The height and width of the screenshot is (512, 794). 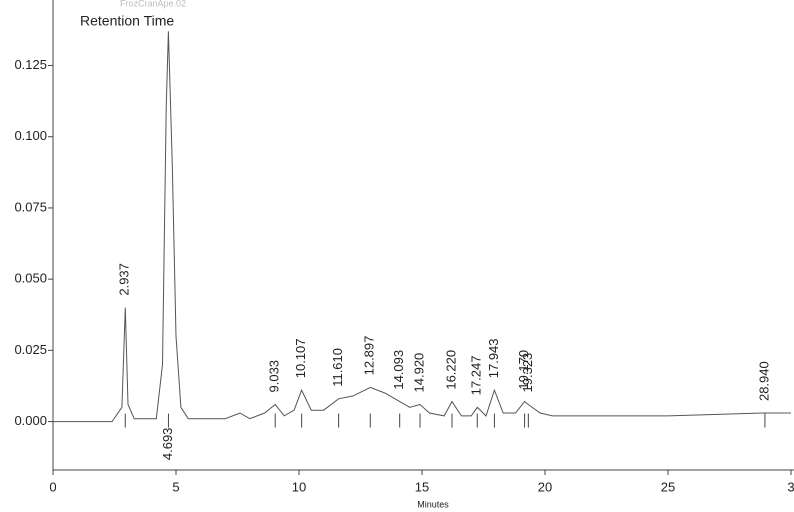 I want to click on y-tick-label: 0.025, so click(x=30, y=349).